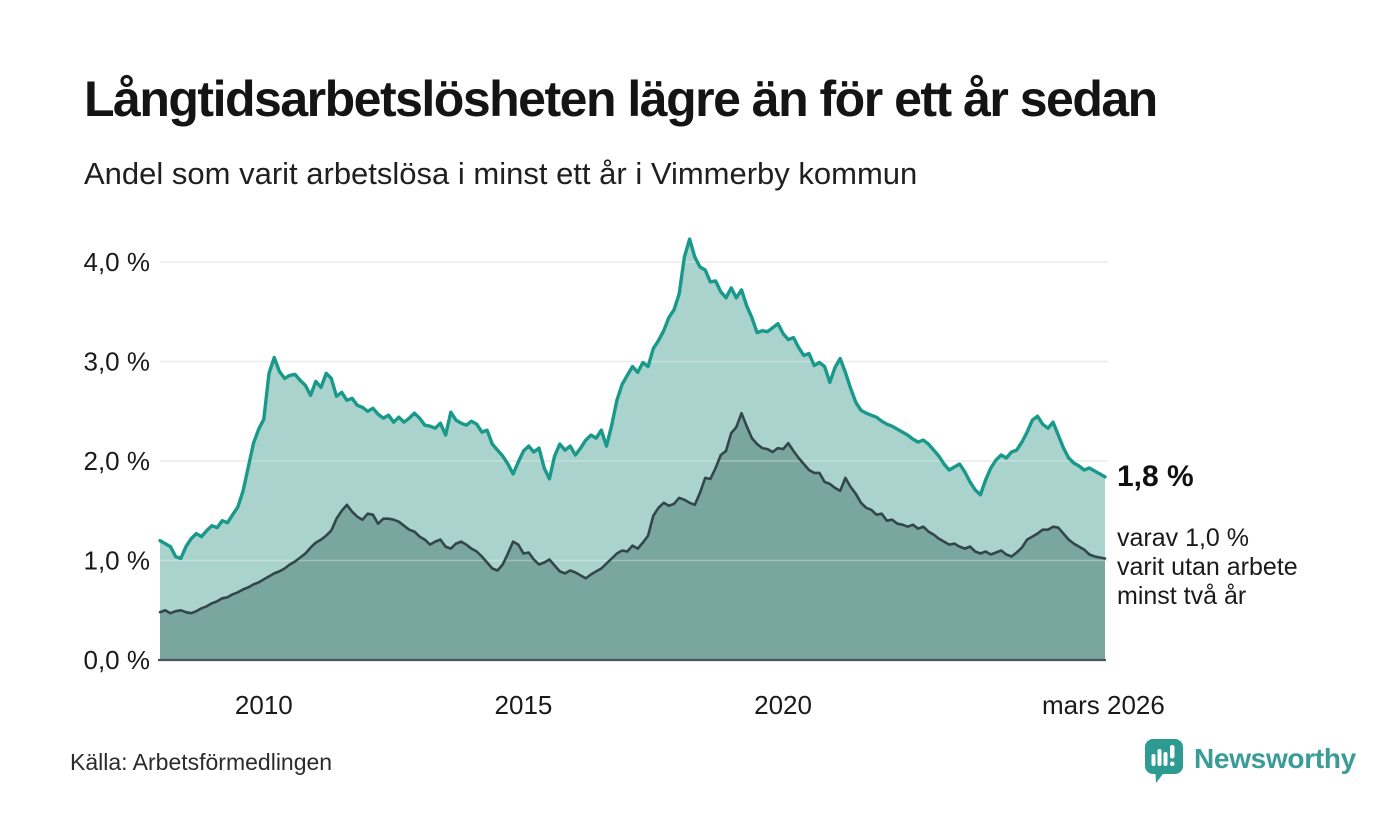  I want to click on sublabel-line-2: varit utan arbete, so click(1207, 567).